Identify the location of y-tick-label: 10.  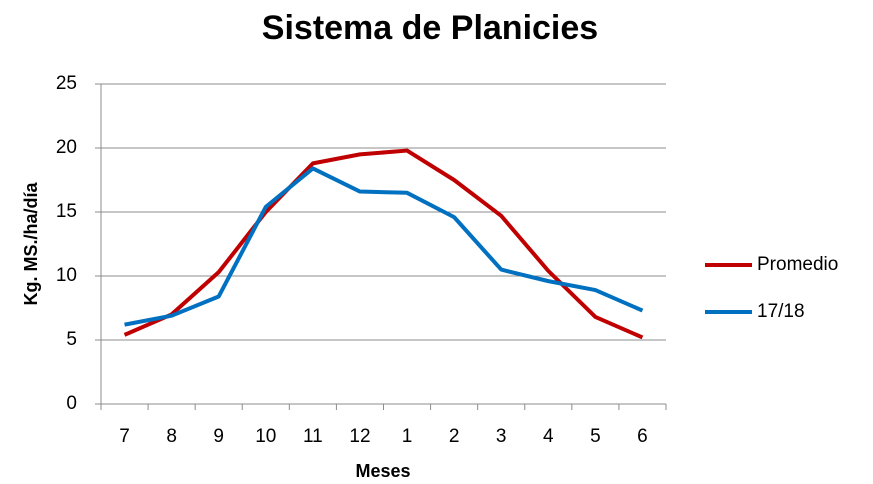
(66, 275).